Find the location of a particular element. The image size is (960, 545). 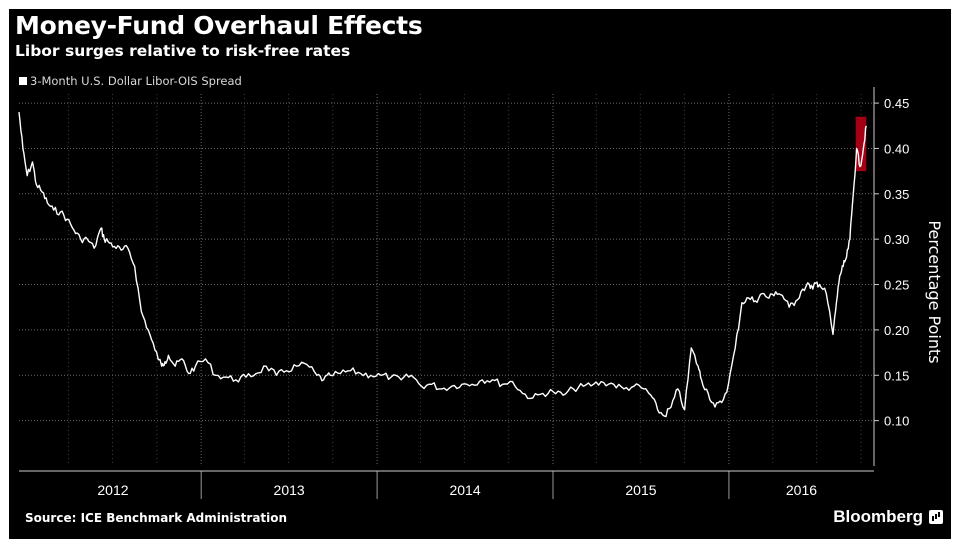

highlight-region is located at coordinates (861, 144).